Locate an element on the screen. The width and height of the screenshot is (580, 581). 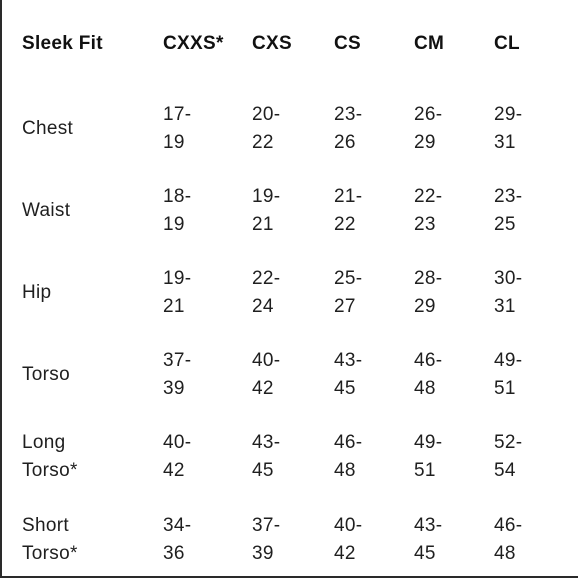
table-row: Torso 37-39 40- 42 43- 45 46- 48 49-51 is located at coordinates (293, 375).